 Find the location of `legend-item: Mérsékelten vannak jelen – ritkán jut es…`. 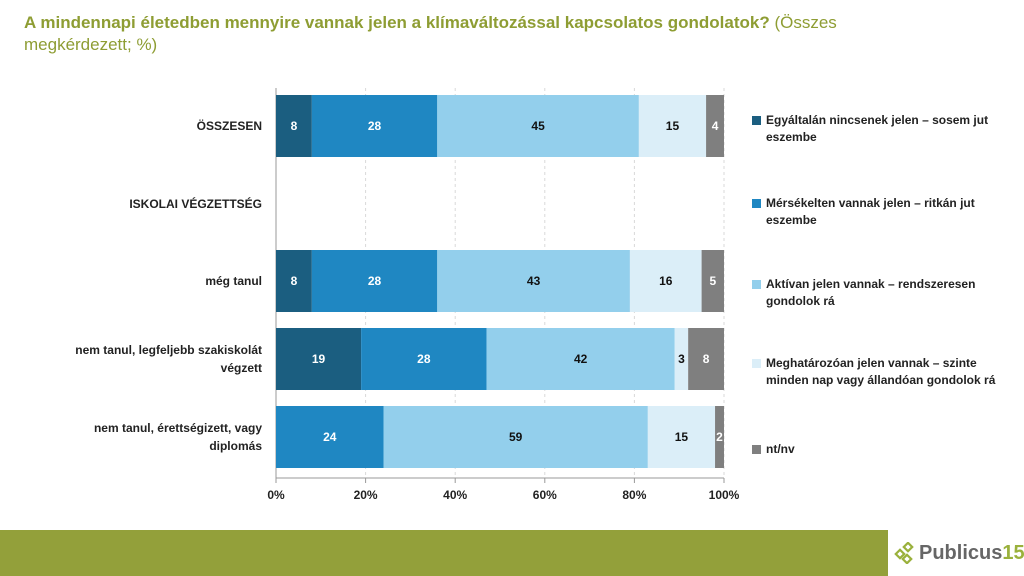

legend-item: Mérsékelten vannak jelen – ritkán jut es… is located at coordinates (879, 212).